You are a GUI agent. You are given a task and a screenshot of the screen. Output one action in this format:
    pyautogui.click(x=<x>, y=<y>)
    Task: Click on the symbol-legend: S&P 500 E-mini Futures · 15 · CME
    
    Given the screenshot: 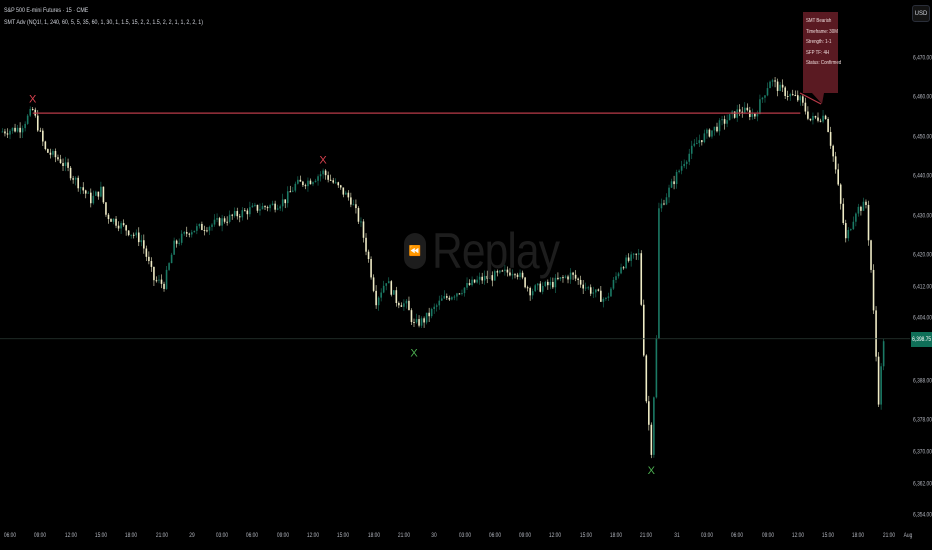 What is the action you would take?
    pyautogui.click(x=46, y=10)
    